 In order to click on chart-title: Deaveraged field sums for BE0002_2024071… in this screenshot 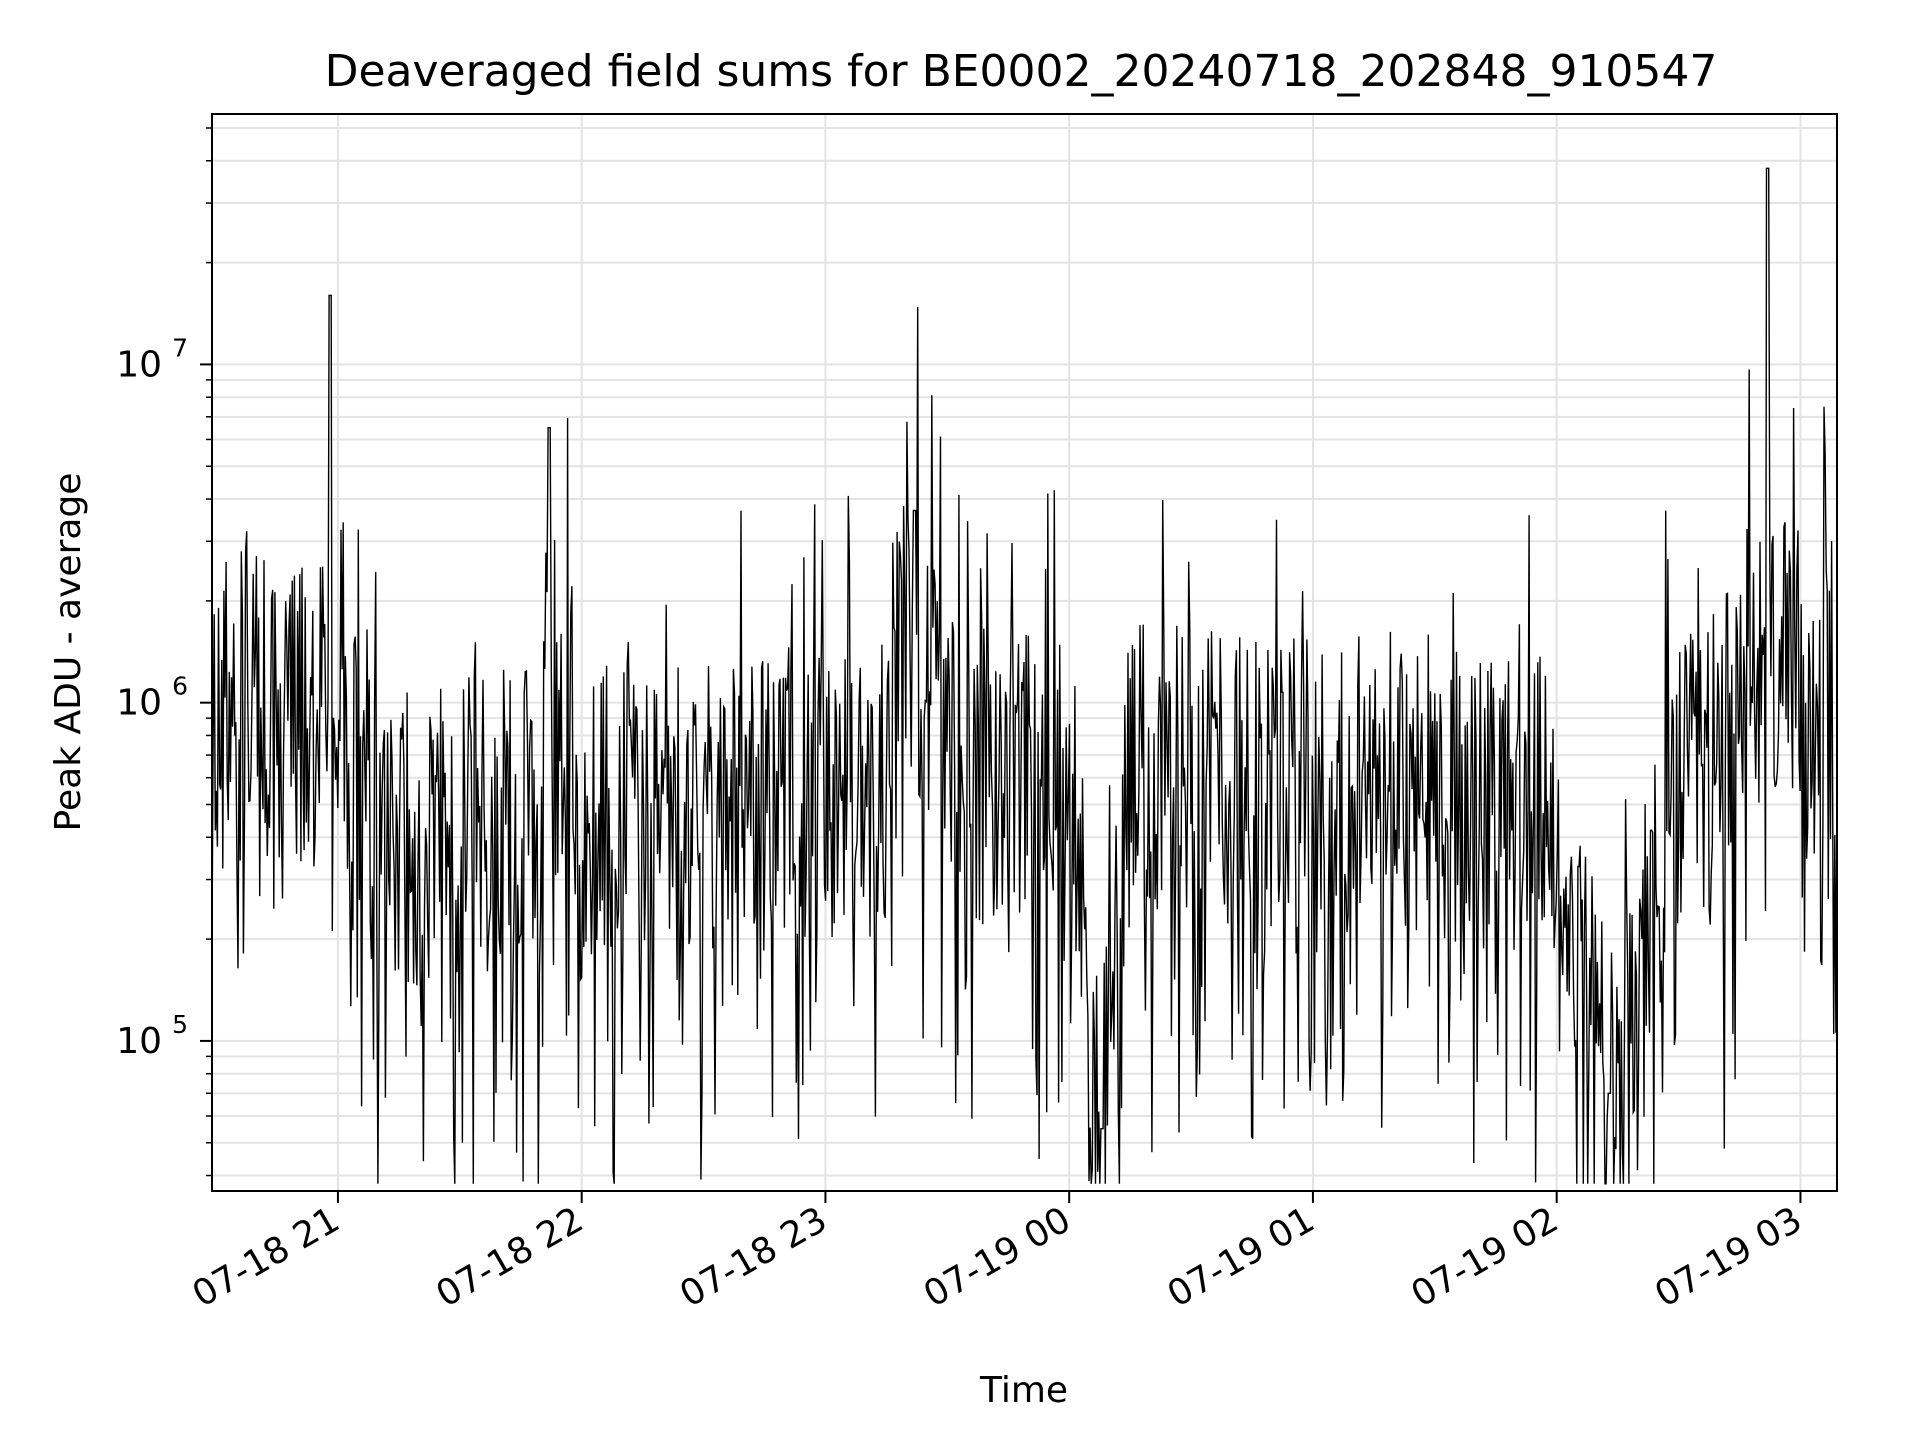, I will do `click(1021, 71)`.